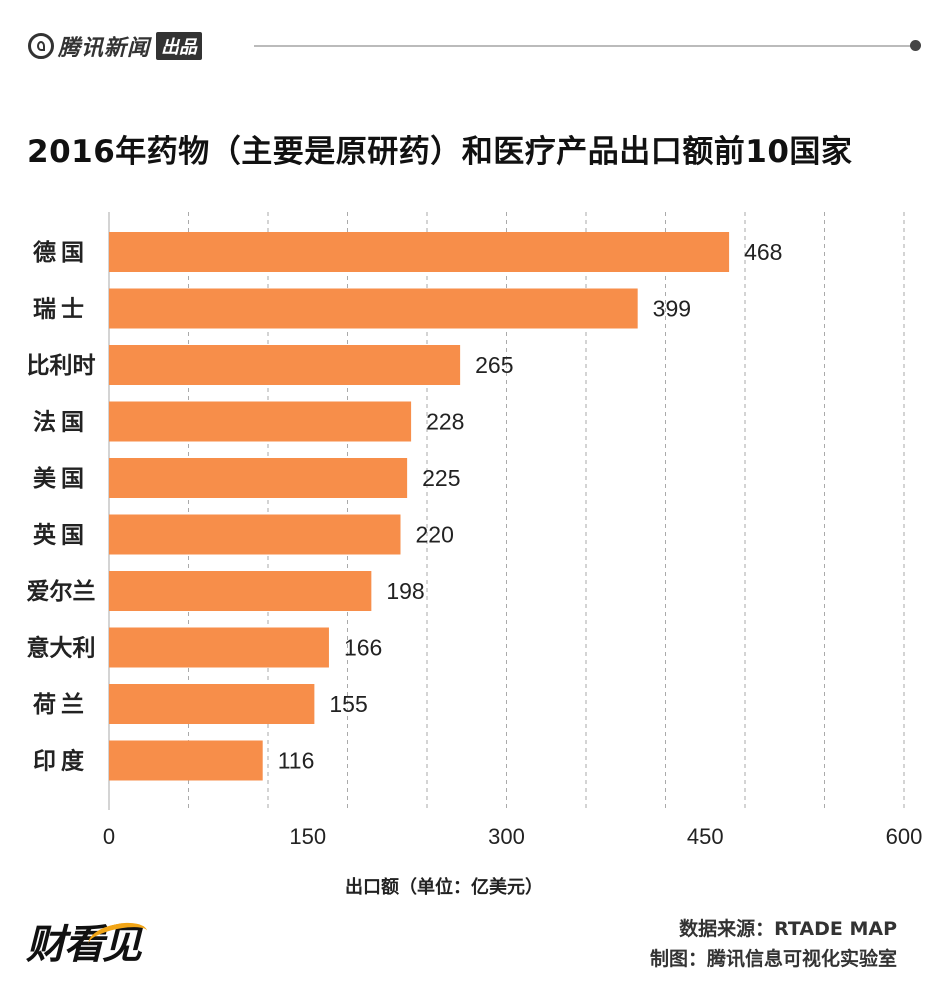  Describe the element at coordinates (440, 152) in the screenshot. I see `chart-title: 2016年药物（主要是原研药）和医疗产品出口额前10国家` at that location.